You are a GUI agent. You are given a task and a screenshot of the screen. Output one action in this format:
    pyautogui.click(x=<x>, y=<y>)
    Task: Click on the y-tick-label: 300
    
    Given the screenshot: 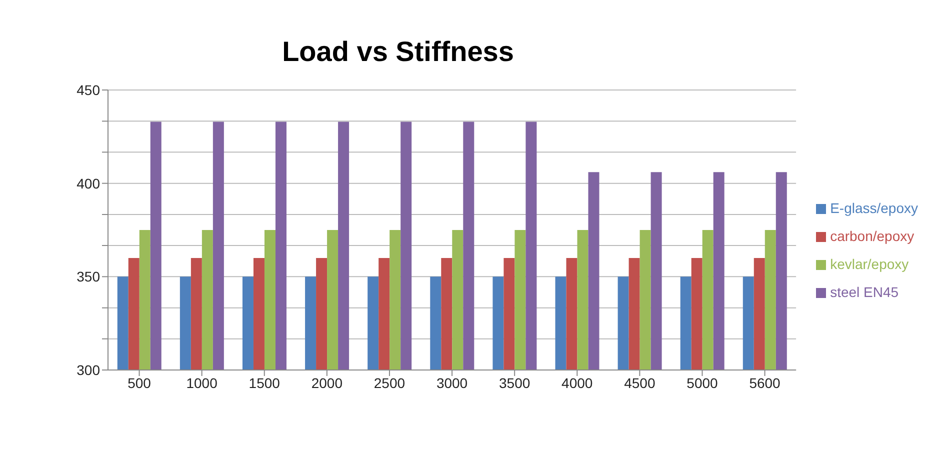 What is the action you would take?
    pyautogui.click(x=88, y=370)
    